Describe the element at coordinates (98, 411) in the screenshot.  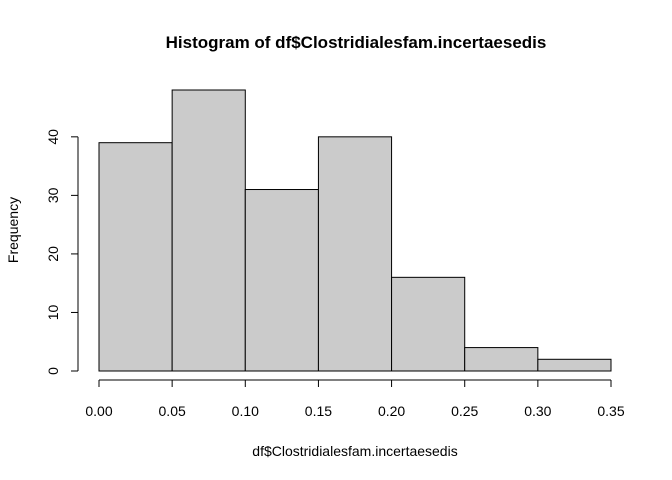
I see `x-tick-label-1: 0.00` at that location.